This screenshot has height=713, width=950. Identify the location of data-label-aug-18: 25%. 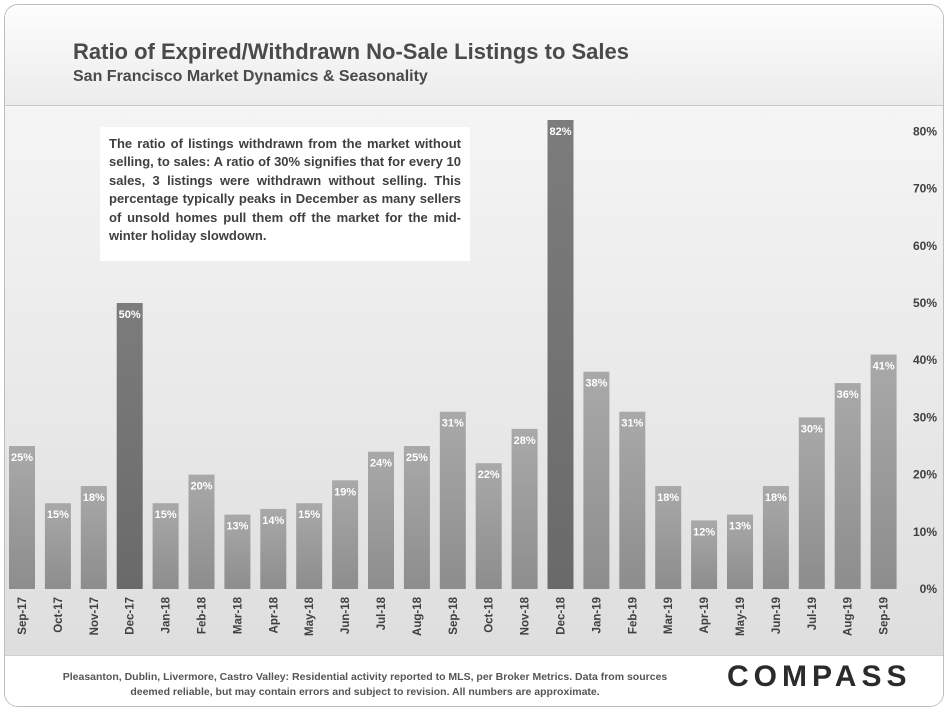
(417, 458).